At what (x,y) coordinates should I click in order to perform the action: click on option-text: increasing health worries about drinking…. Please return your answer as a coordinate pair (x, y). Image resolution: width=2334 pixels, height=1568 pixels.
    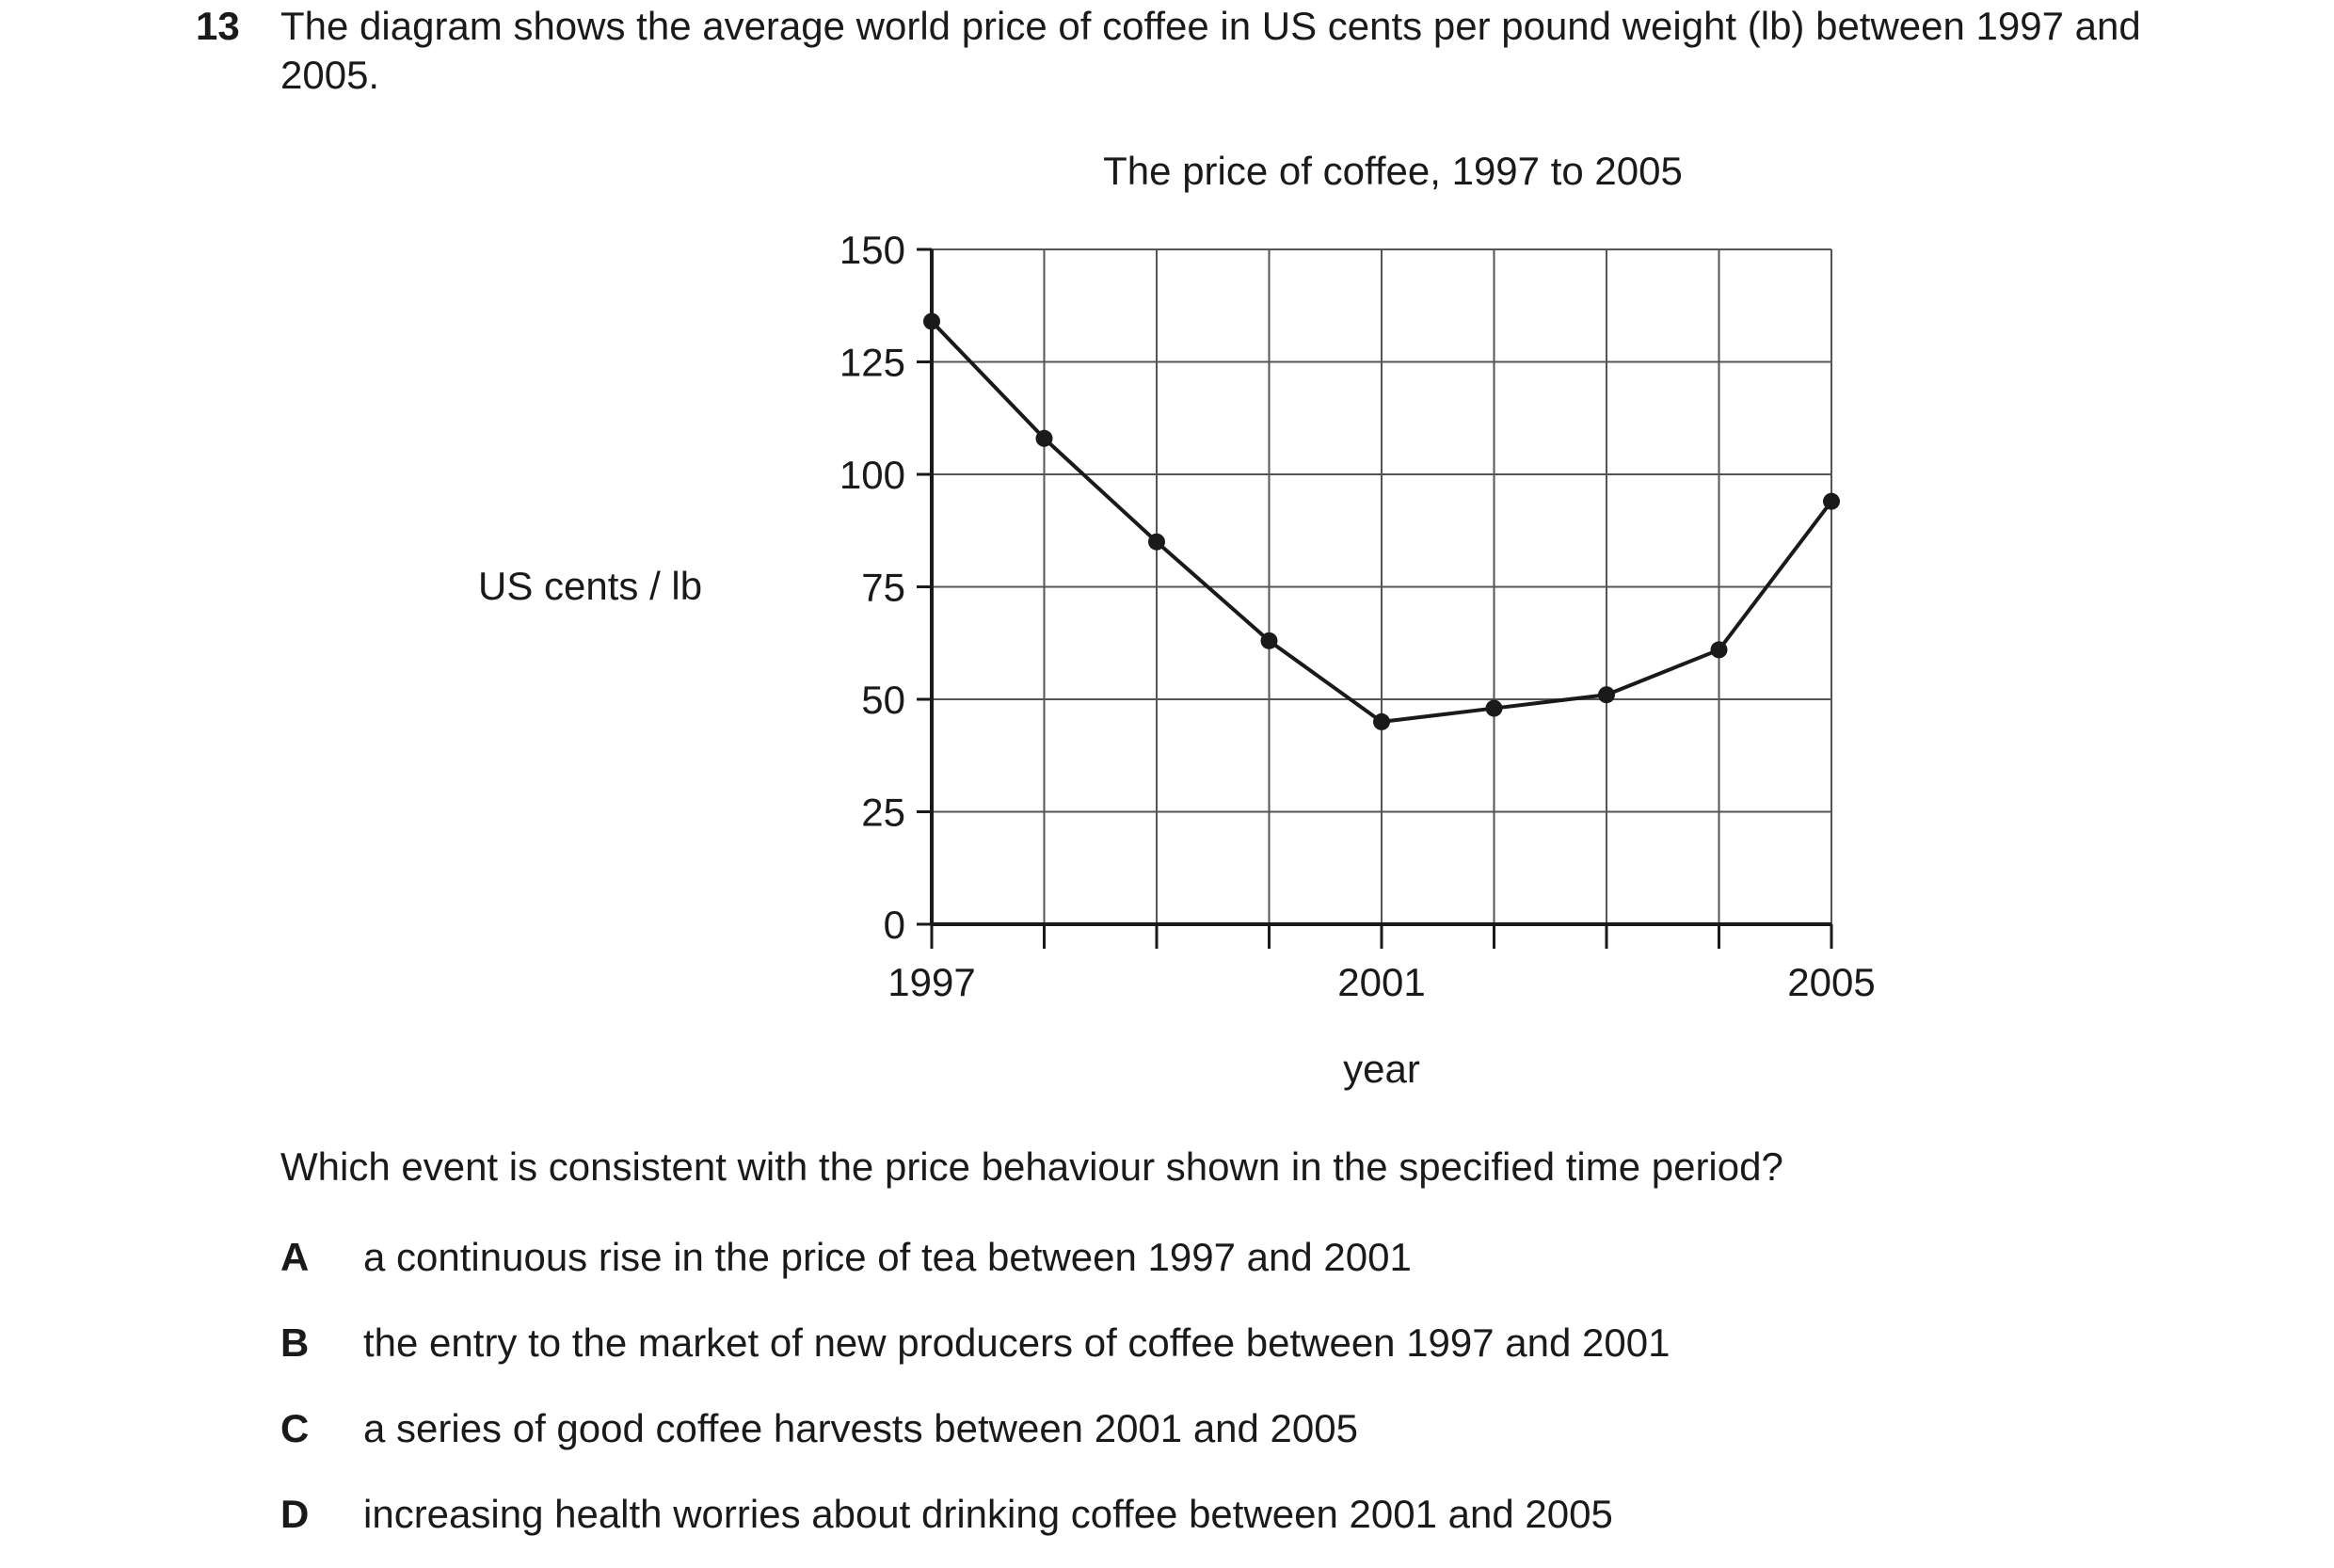
    Looking at the image, I should click on (988, 1514).